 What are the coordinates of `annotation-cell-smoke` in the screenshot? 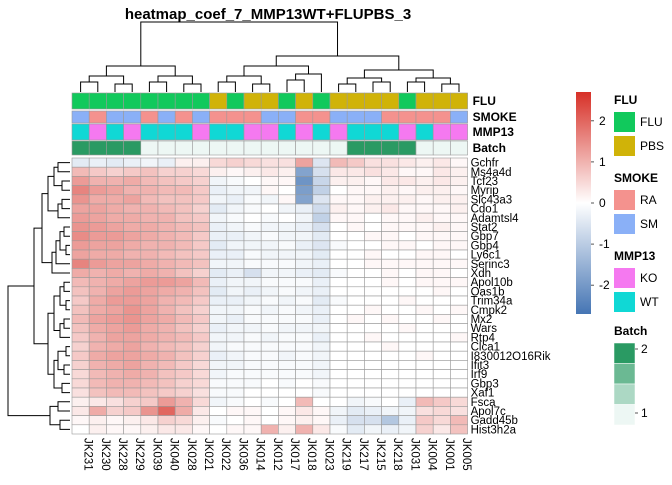 It's located at (252, 117).